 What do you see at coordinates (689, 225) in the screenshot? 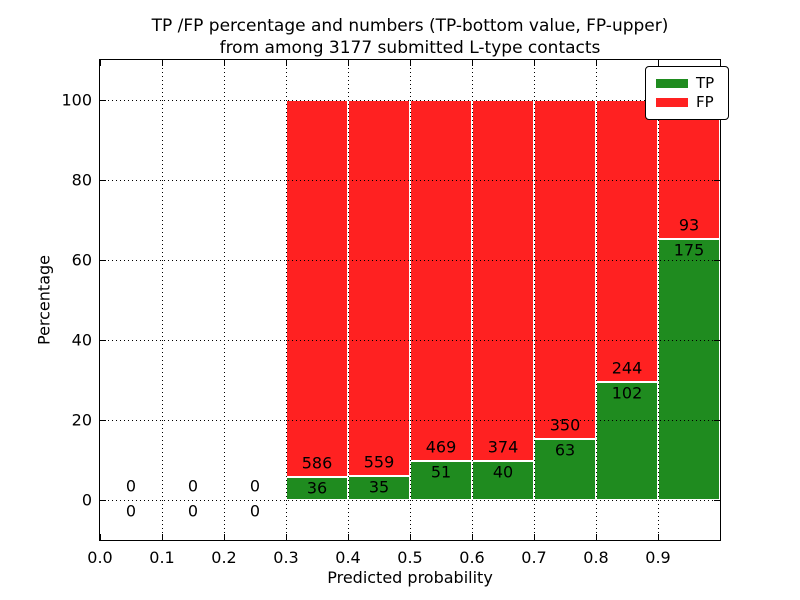
I see `fp-count-label: 93` at bounding box center [689, 225].